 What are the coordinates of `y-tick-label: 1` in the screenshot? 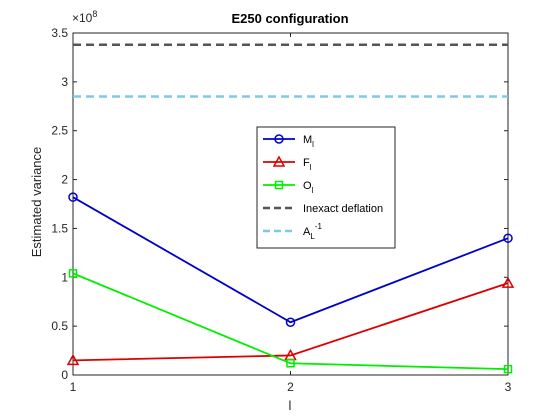 It's located at (64, 277).